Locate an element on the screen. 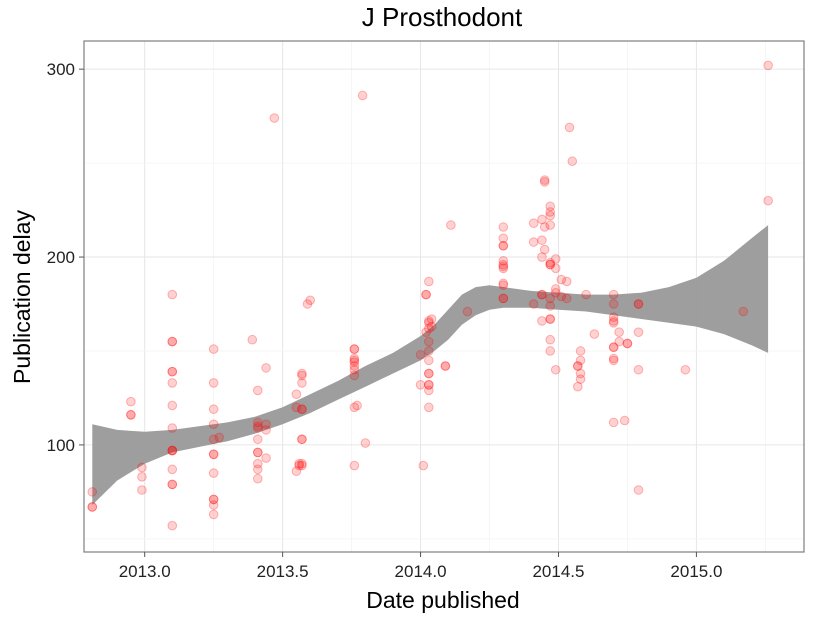 This screenshot has height=618, width=825. y-axis-label: Publication delay is located at coordinates (22, 297).